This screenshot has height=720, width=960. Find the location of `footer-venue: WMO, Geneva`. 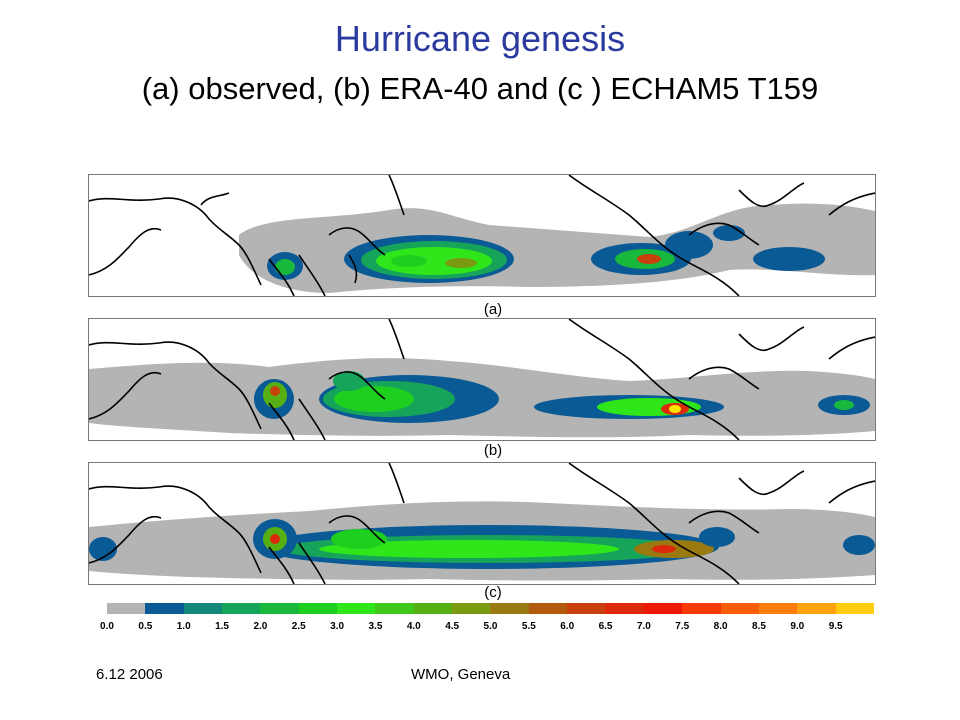

footer-venue: WMO, Geneva is located at coordinates (461, 674).